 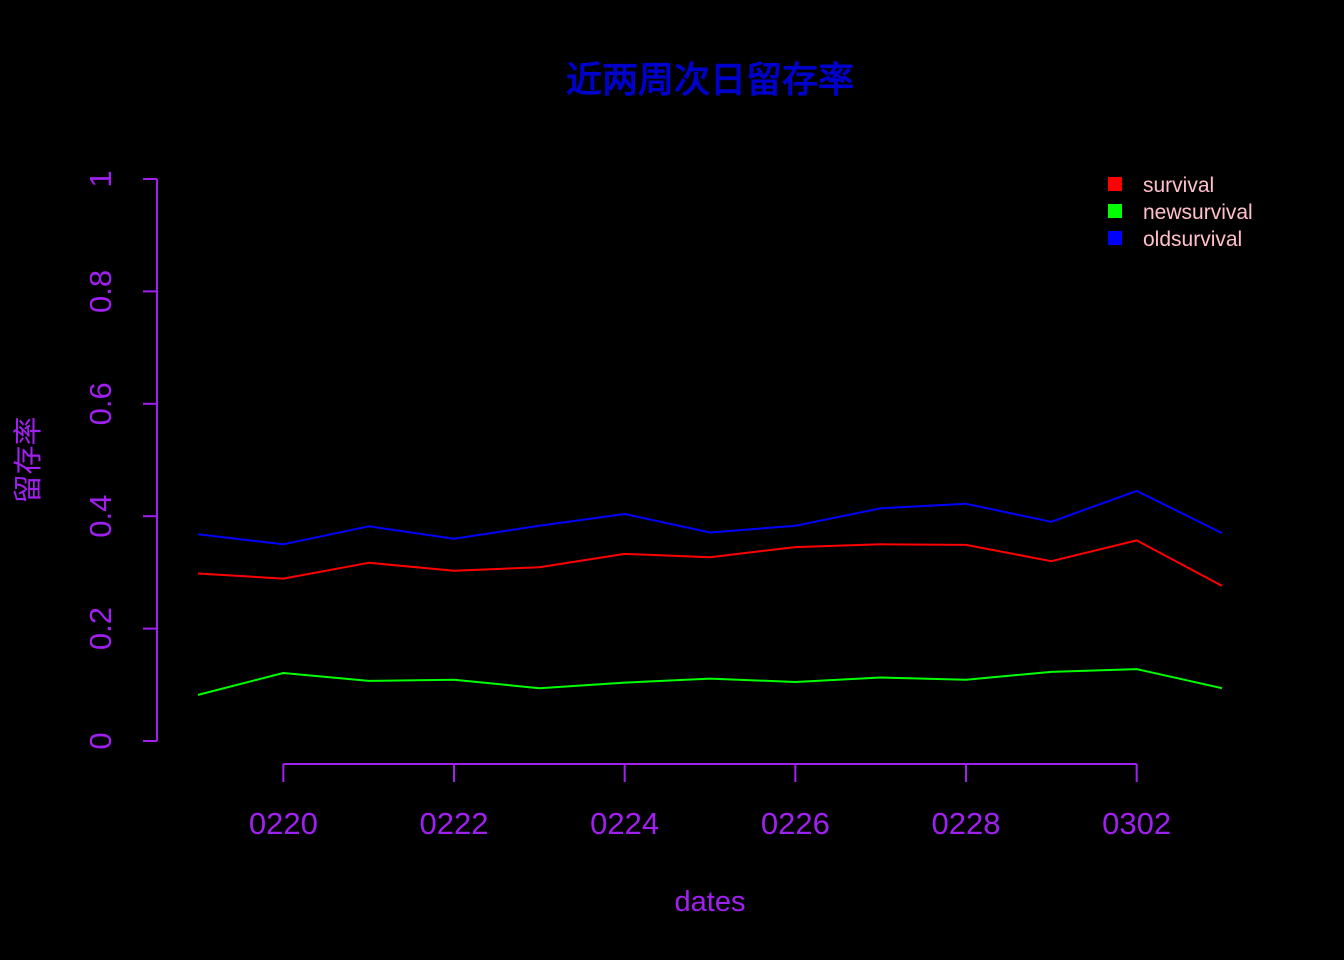 I want to click on x-tick-label: 0302, so click(x=1136, y=823).